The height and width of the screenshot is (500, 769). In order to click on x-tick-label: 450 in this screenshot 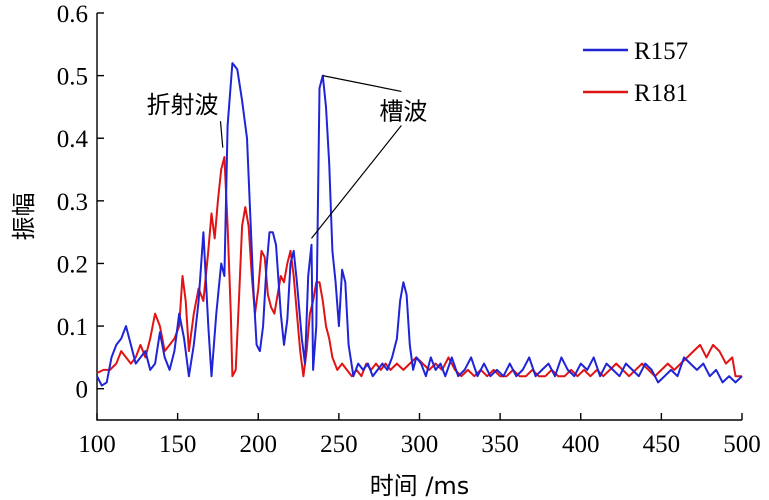, I will do `click(662, 444)`.